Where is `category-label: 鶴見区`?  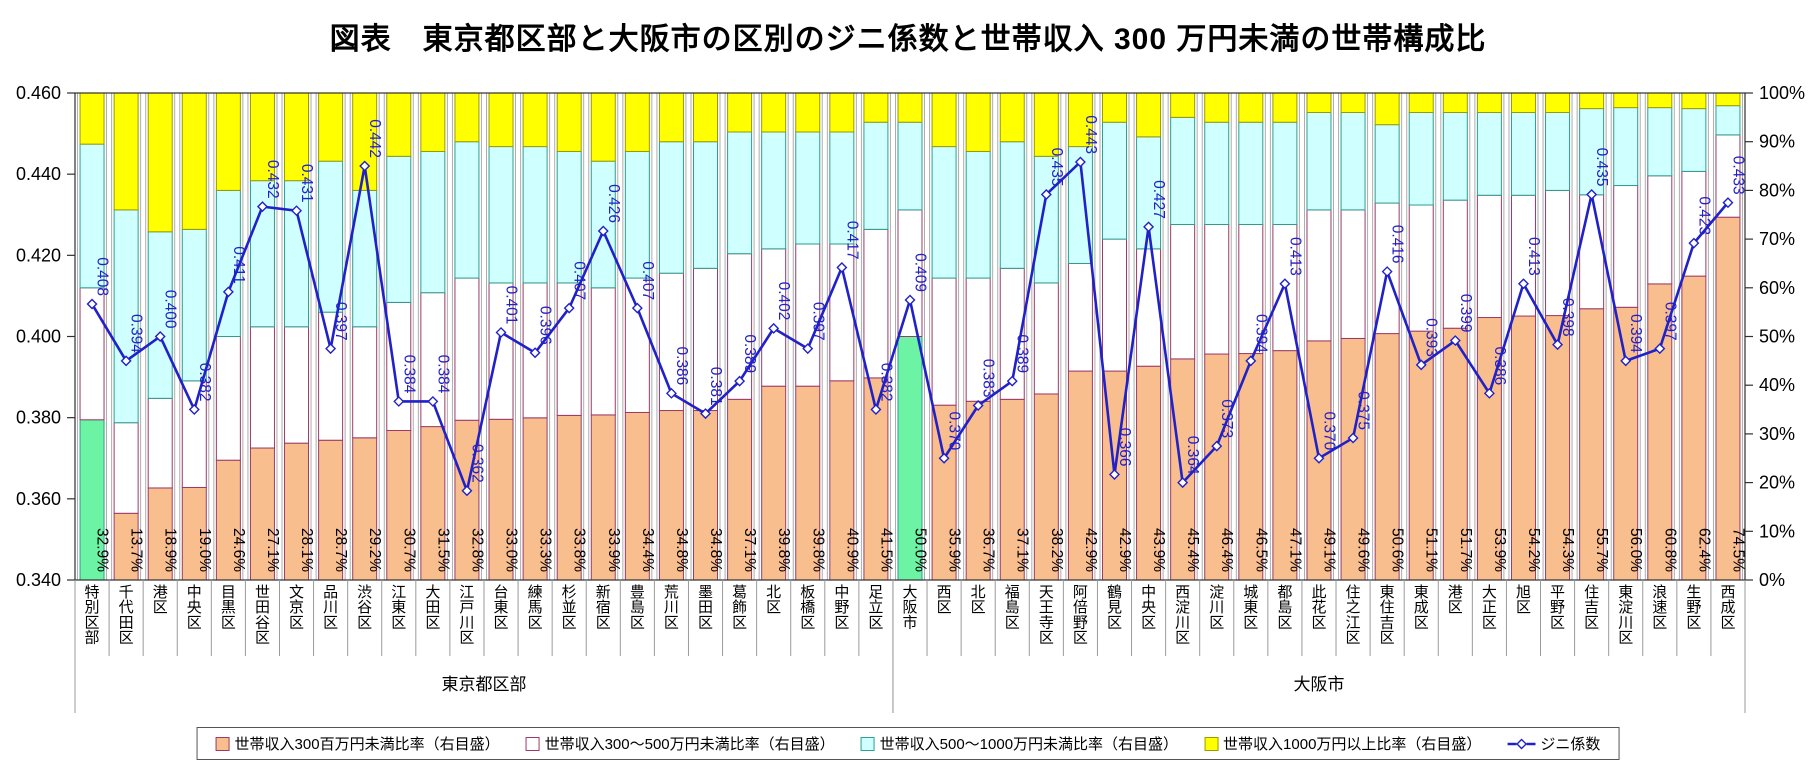
category-label: 鶴見区 is located at coordinates (1114, 607).